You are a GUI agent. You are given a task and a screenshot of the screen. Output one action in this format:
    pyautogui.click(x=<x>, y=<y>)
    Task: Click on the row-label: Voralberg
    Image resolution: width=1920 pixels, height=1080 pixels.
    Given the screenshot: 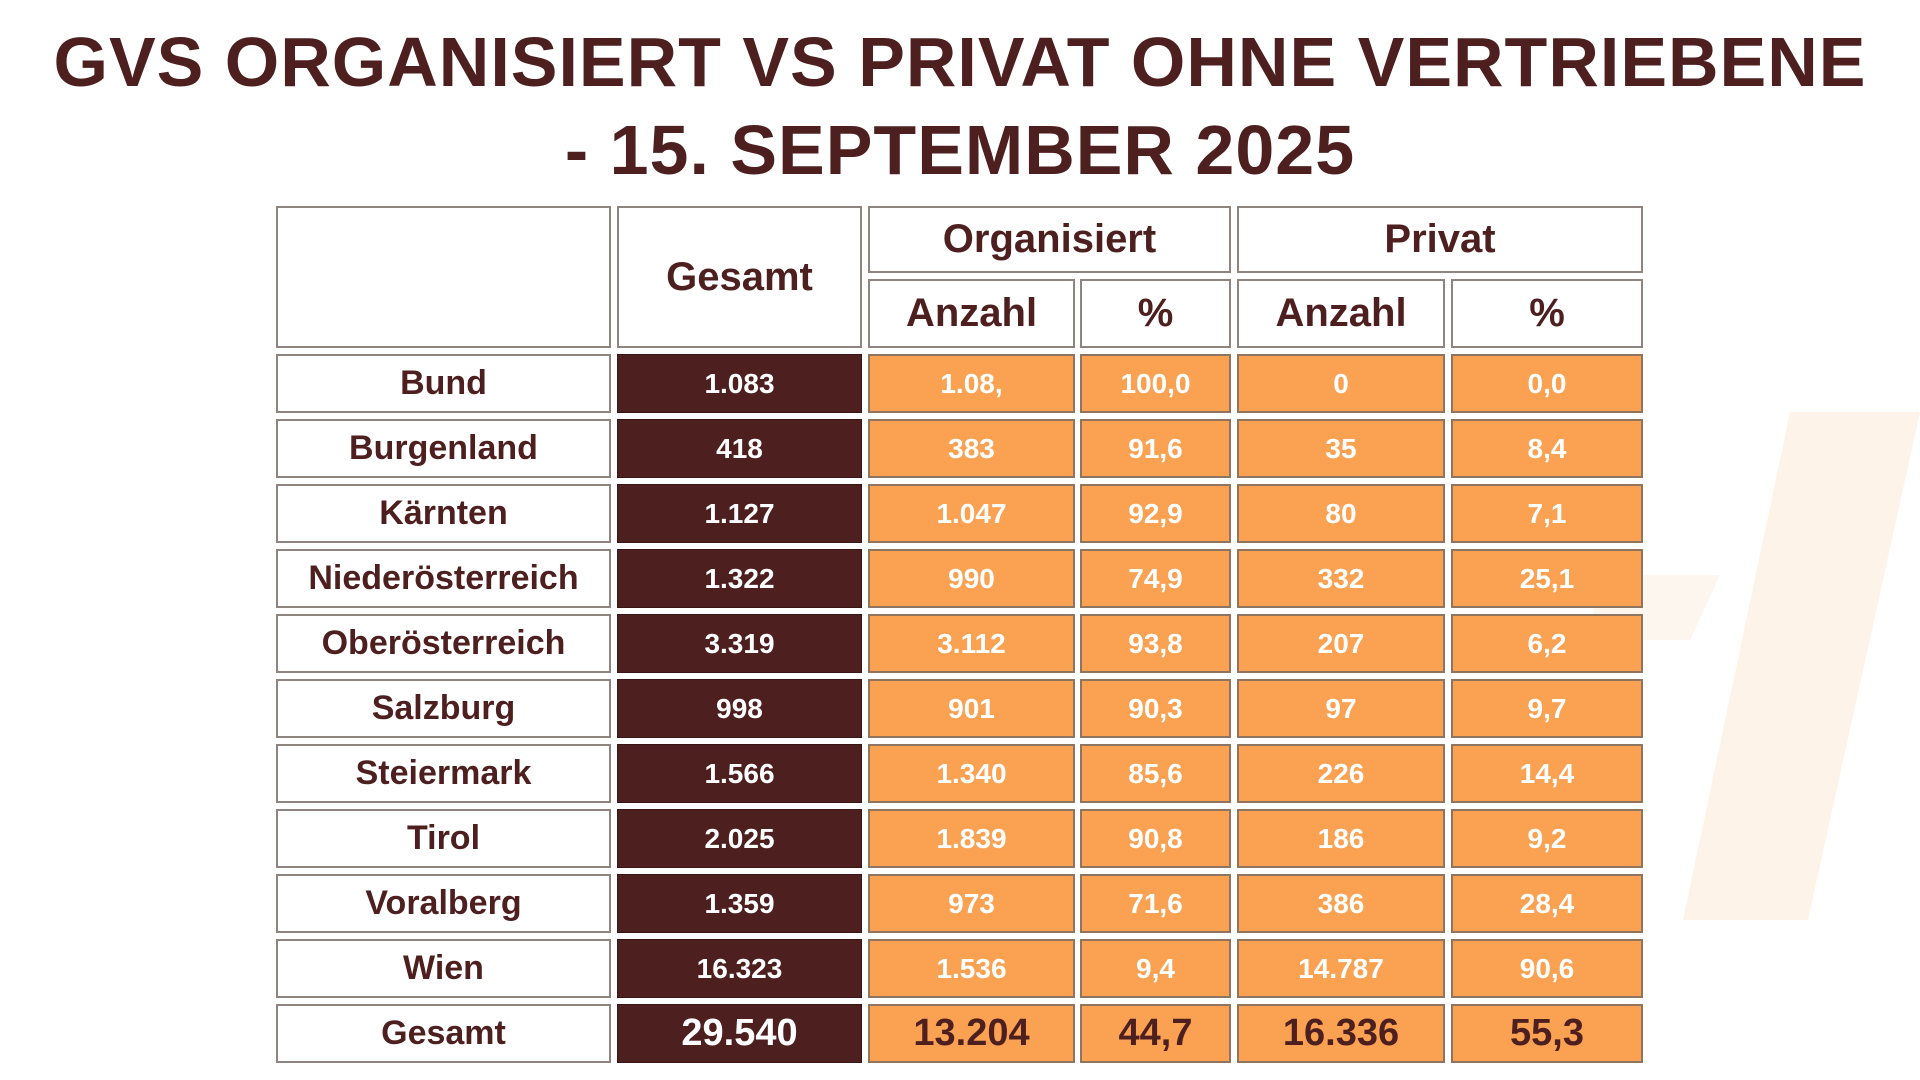 What is the action you would take?
    pyautogui.click(x=443, y=903)
    